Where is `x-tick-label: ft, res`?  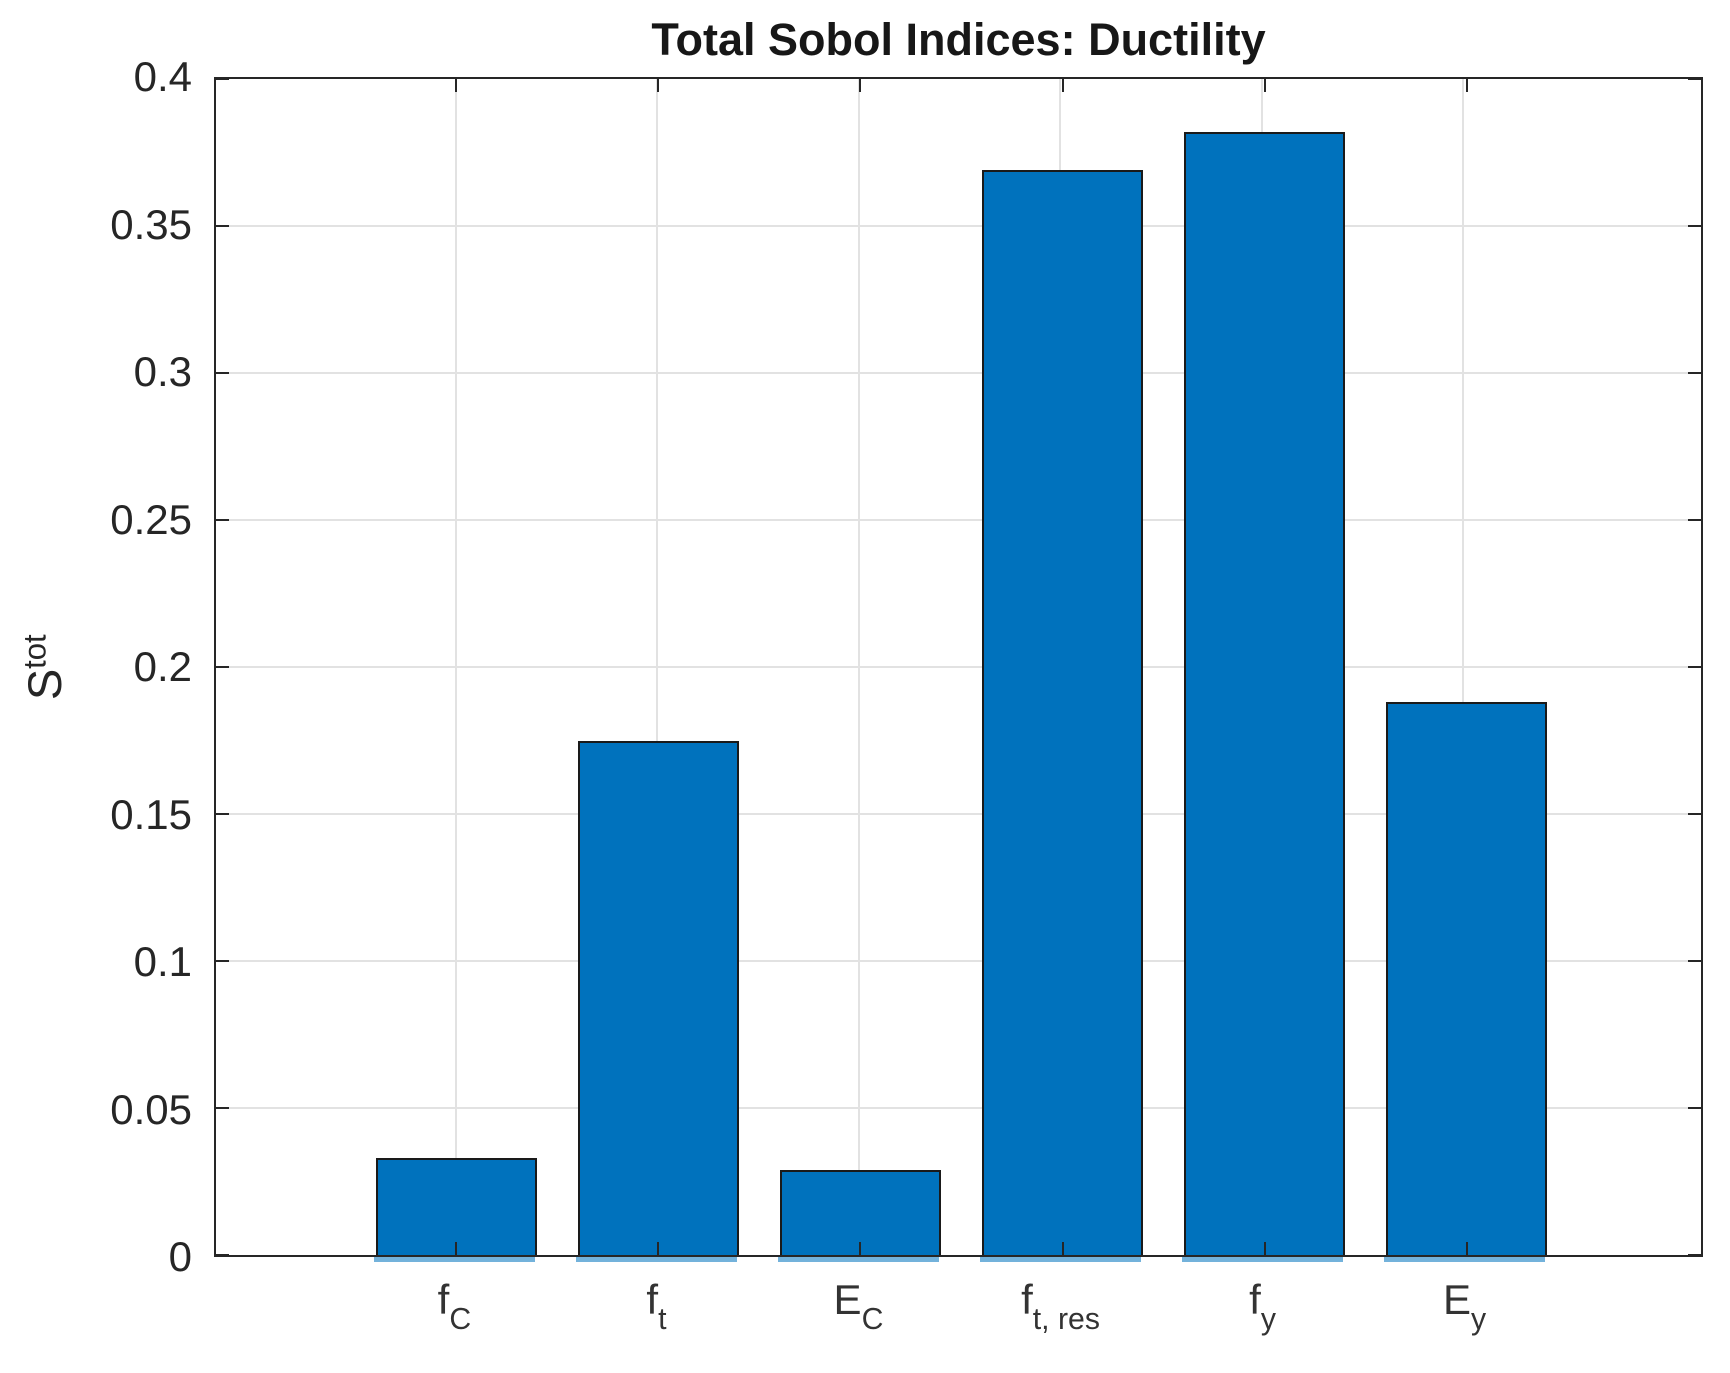
x-tick-label: ft, res is located at coordinates (1060, 1307).